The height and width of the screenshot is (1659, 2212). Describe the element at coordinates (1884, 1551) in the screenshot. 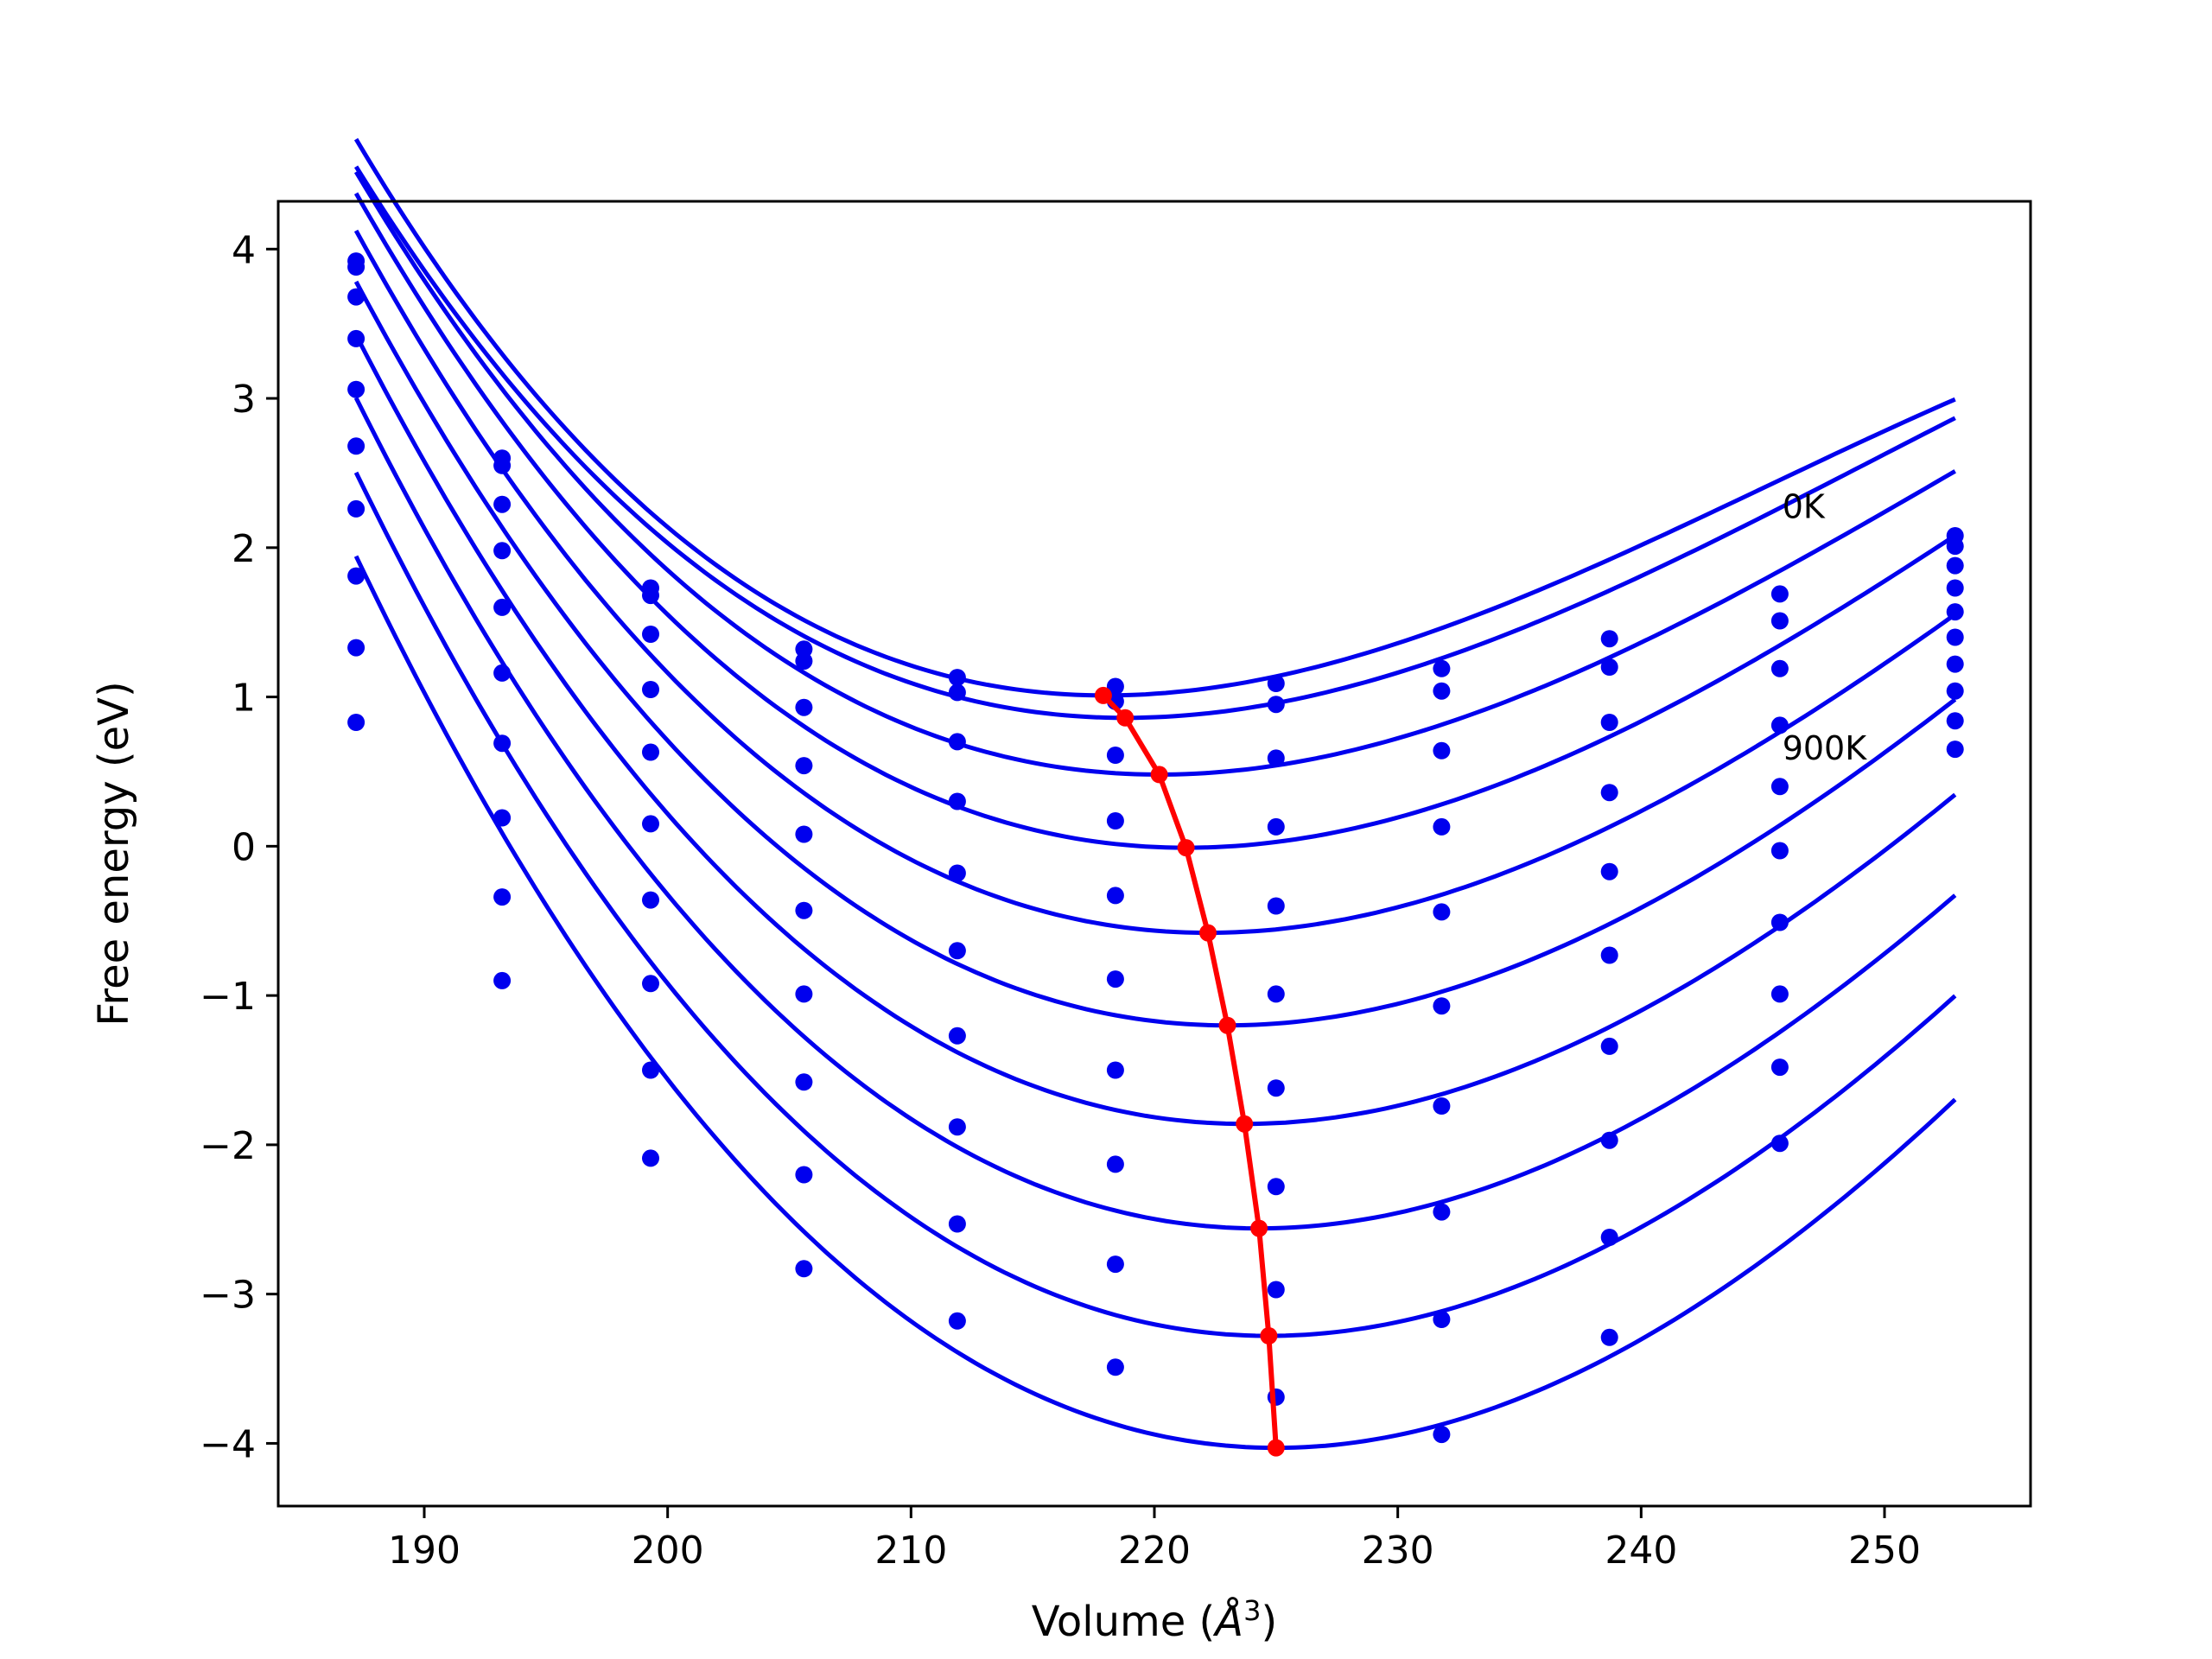

I see `x-tick-label-250: 250` at that location.